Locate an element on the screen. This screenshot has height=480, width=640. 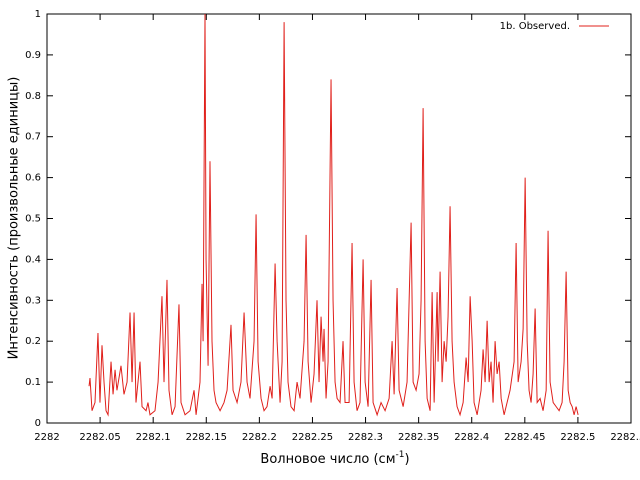
x-tick-label: 2282.2 is located at coordinates (259, 437).